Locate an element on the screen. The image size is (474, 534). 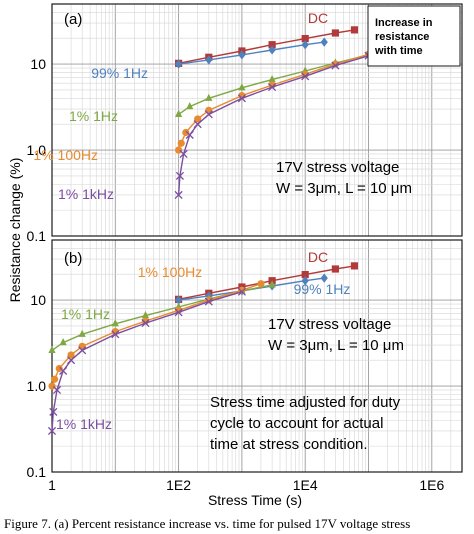
series-1-1khz: 1% 1kHz is located at coordinates (146, 361).